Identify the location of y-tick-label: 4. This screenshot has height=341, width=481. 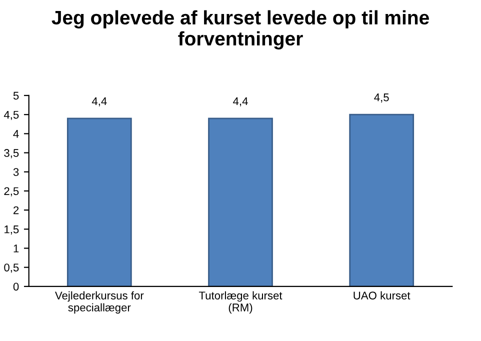
(16, 134).